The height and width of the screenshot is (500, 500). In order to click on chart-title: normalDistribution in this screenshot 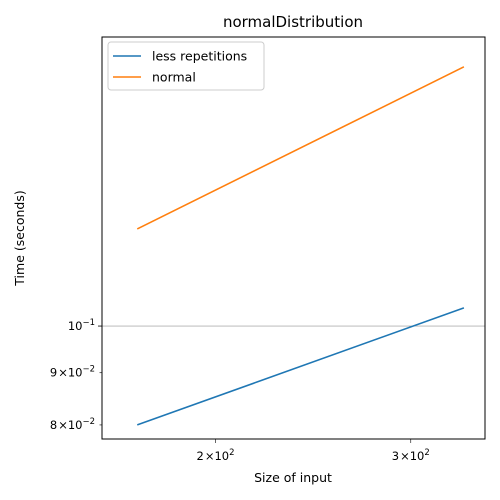, I will do `click(293, 22)`.